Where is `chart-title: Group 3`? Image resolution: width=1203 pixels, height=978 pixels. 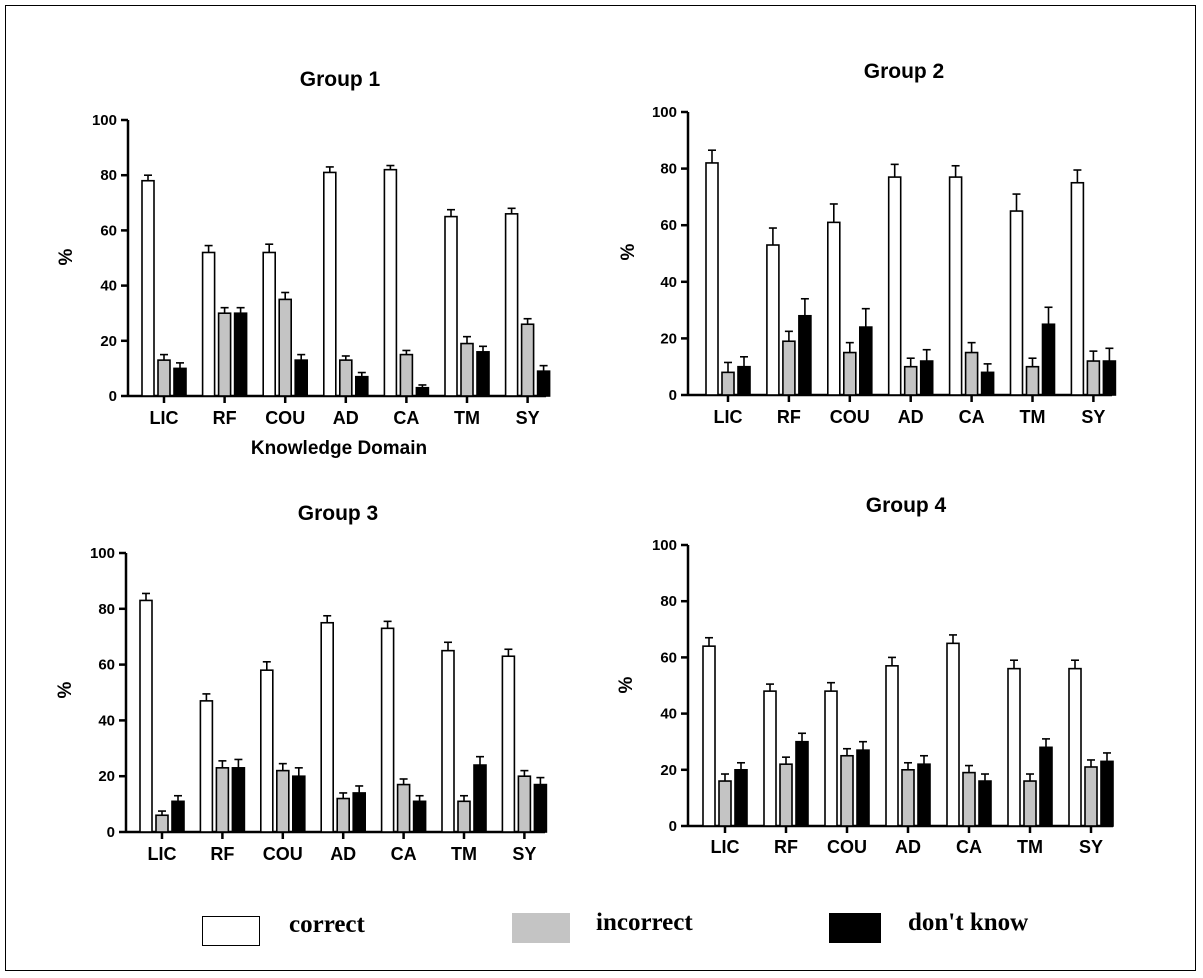 chart-title: Group 3 is located at coordinates (338, 513).